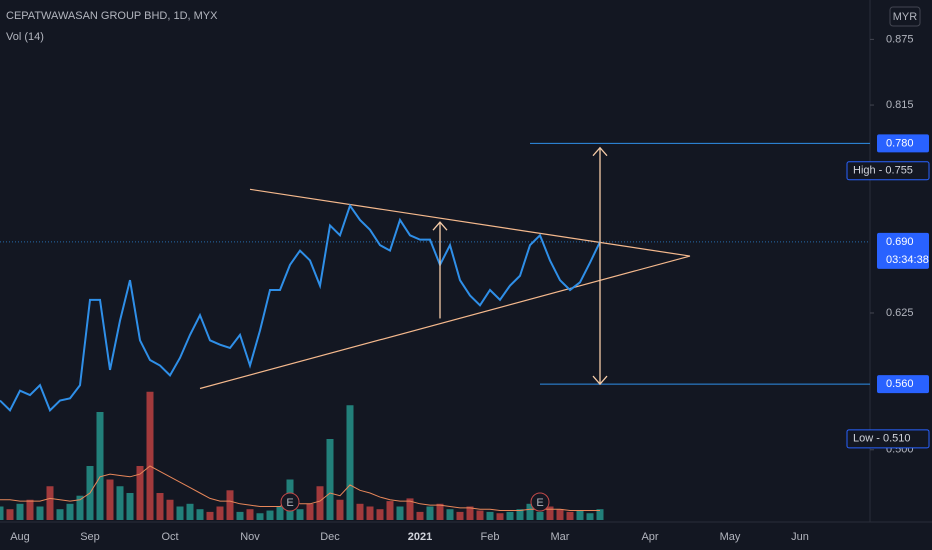 Image resolution: width=932 pixels, height=550 pixels. What do you see at coordinates (881, 439) in the screenshot?
I see `low-label: Low - 0.510` at bounding box center [881, 439].